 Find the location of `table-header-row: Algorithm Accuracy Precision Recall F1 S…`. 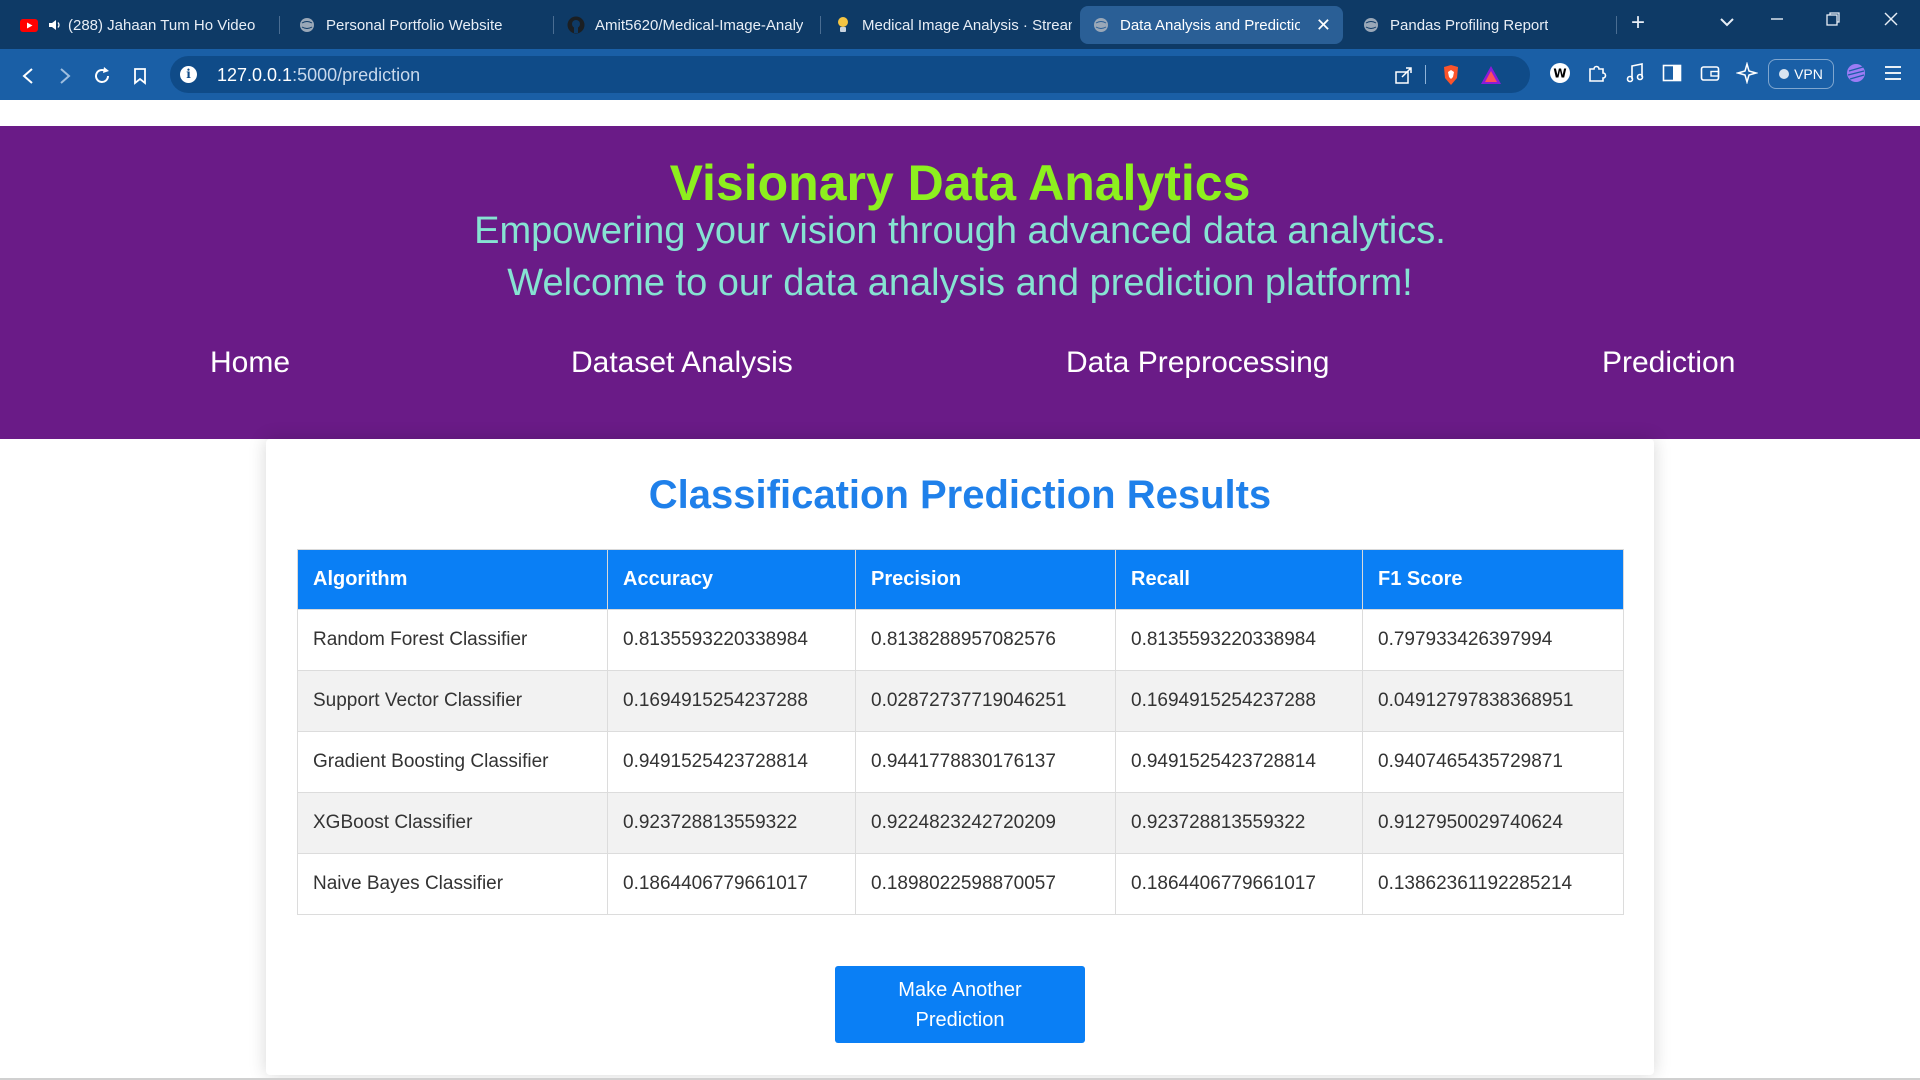

table-header-row: Algorithm Accuracy Precision Recall F1 S… is located at coordinates (960, 579).